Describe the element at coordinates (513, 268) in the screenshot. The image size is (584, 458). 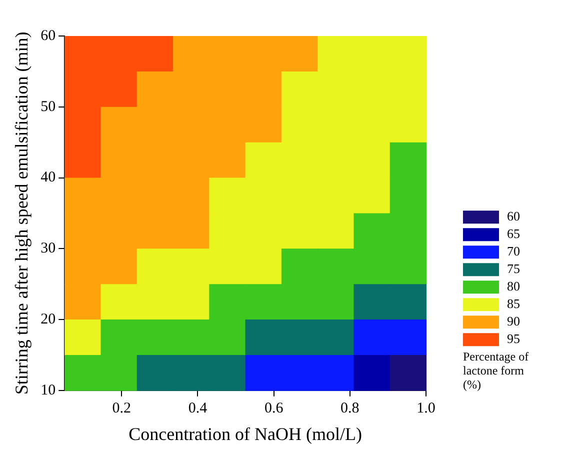
I see `color-bar-label: 75` at that location.